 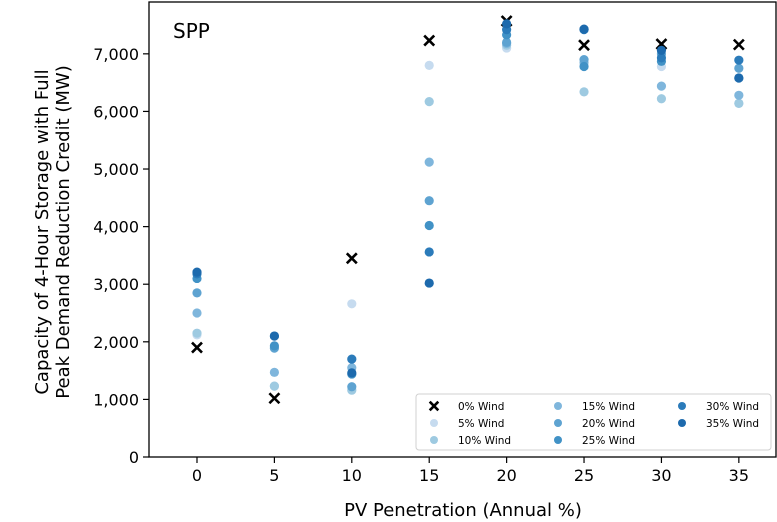 I want to click on y-axis-label-line2: Peak Demand Reduction Credit (MW), so click(x=63, y=231).